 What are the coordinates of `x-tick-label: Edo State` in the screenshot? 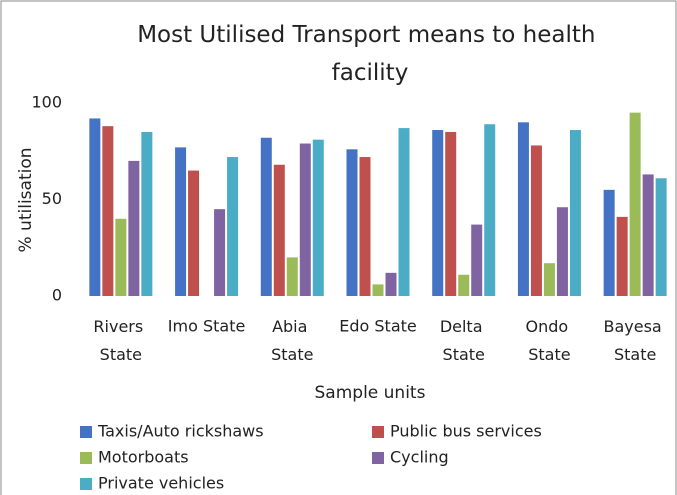 It's located at (378, 326).